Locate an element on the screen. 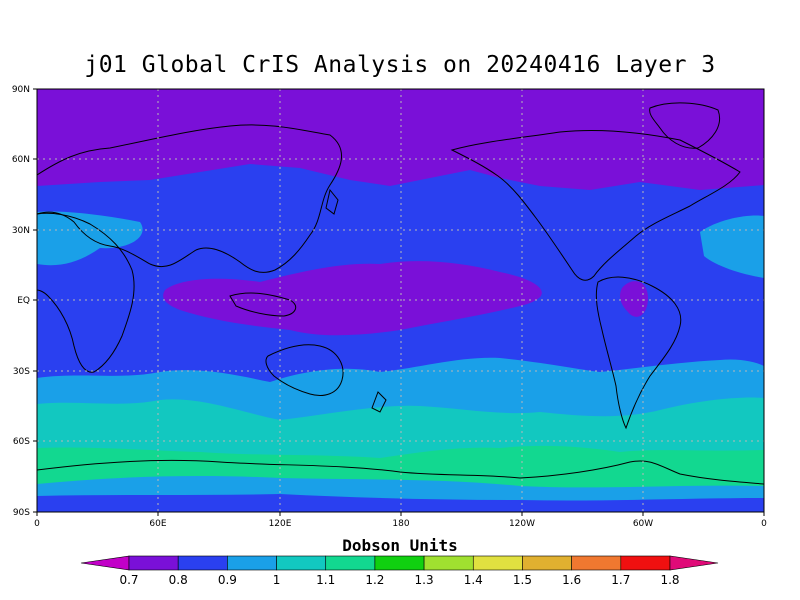  x-tick-label: 180 is located at coordinates (400, 524).